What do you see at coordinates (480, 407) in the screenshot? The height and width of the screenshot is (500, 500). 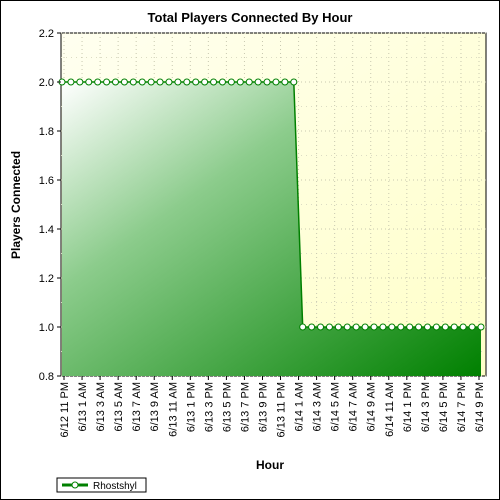 I see `x-tick-label: 6/14 9 PM` at bounding box center [480, 407].